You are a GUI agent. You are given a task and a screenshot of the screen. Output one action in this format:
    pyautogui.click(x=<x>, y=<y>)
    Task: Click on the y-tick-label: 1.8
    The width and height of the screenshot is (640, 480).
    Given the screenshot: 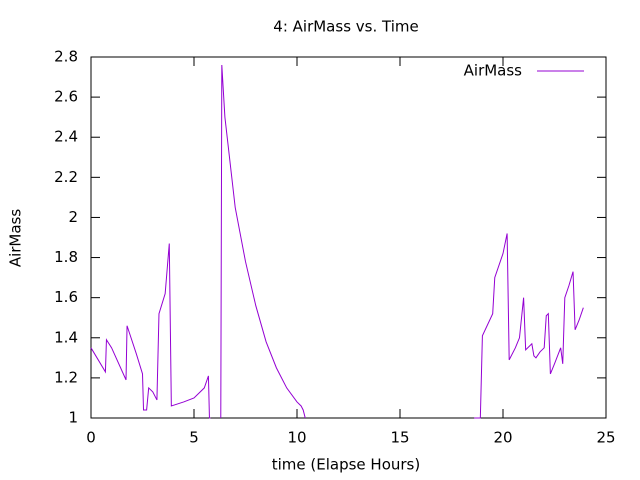 What is the action you would take?
    pyautogui.click(x=66, y=257)
    